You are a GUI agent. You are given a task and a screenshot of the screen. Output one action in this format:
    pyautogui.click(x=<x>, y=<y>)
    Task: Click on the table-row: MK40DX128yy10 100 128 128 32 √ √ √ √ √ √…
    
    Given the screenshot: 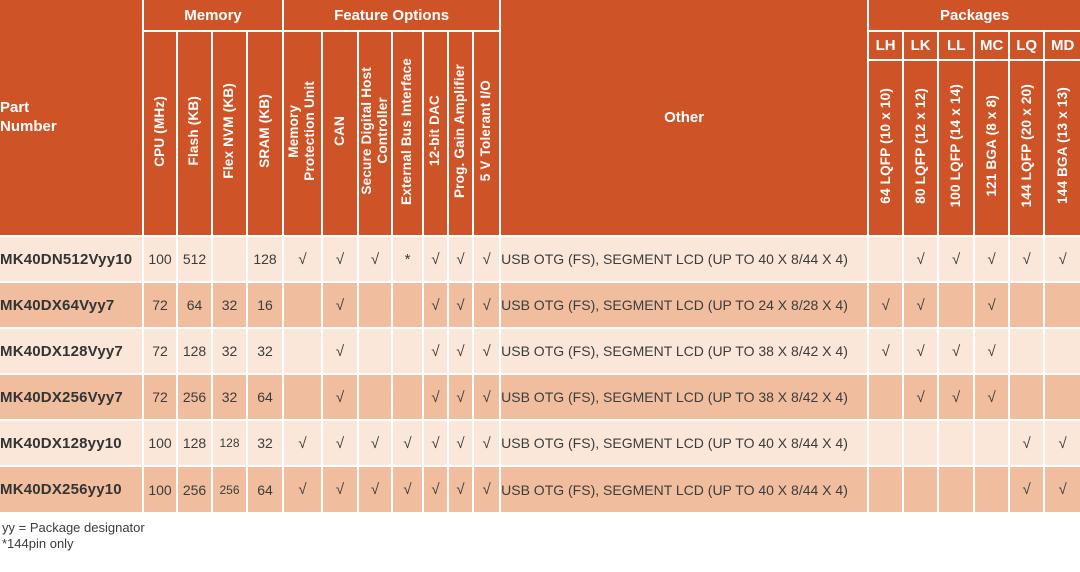 What is the action you would take?
    pyautogui.click(x=540, y=443)
    